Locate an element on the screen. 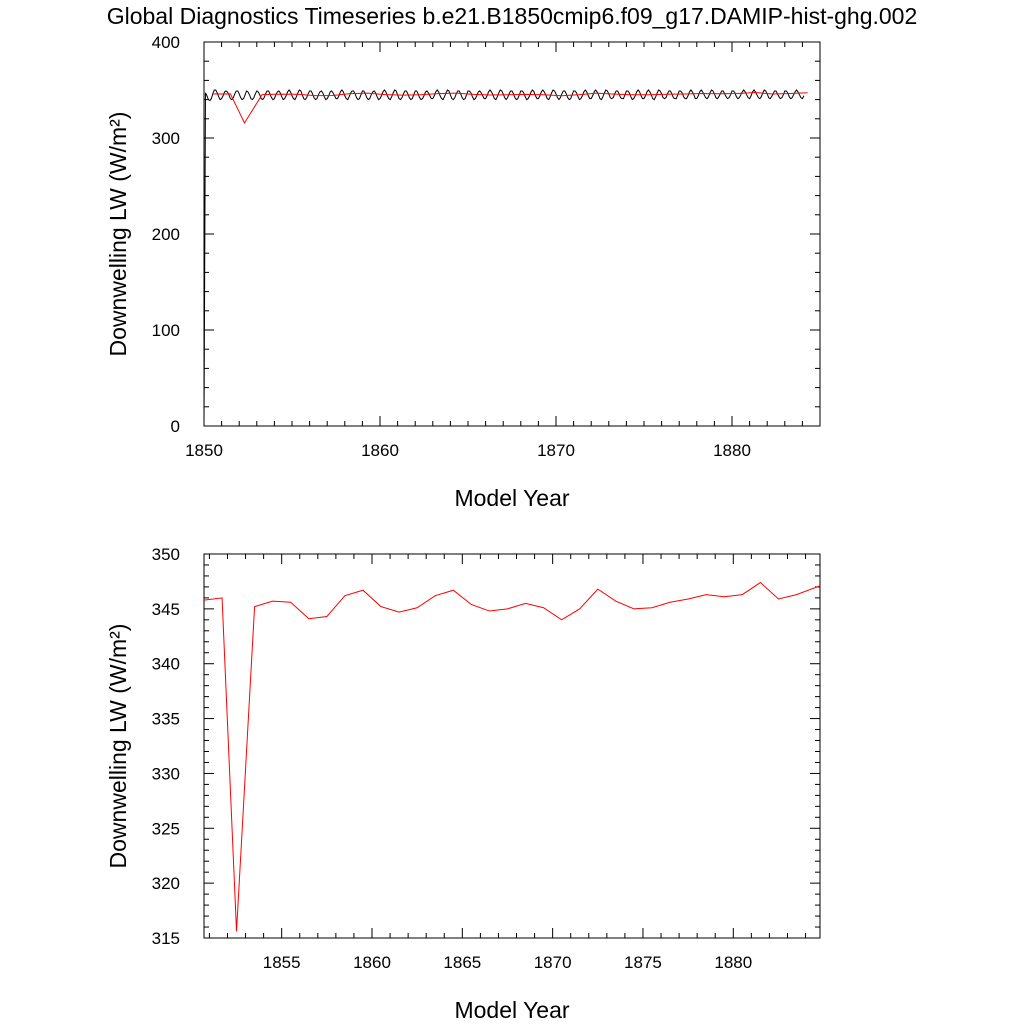 This screenshot has width=1024, height=1024. y-tick-label: 345 is located at coordinates (166, 609).